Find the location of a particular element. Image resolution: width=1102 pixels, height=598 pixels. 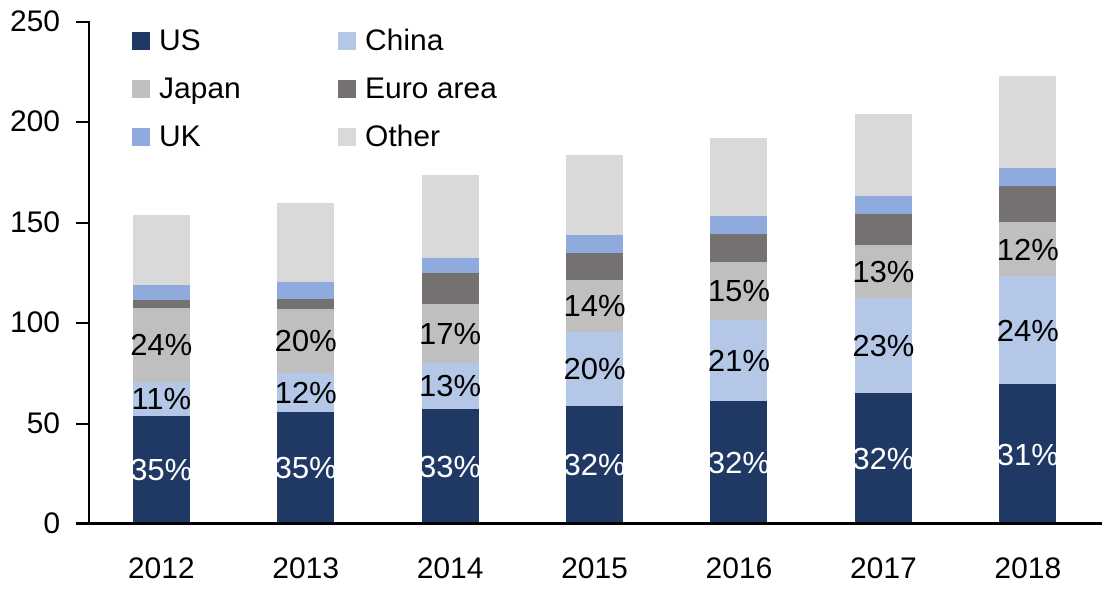

bar-segment-china: 24% is located at coordinates (1027, 330).